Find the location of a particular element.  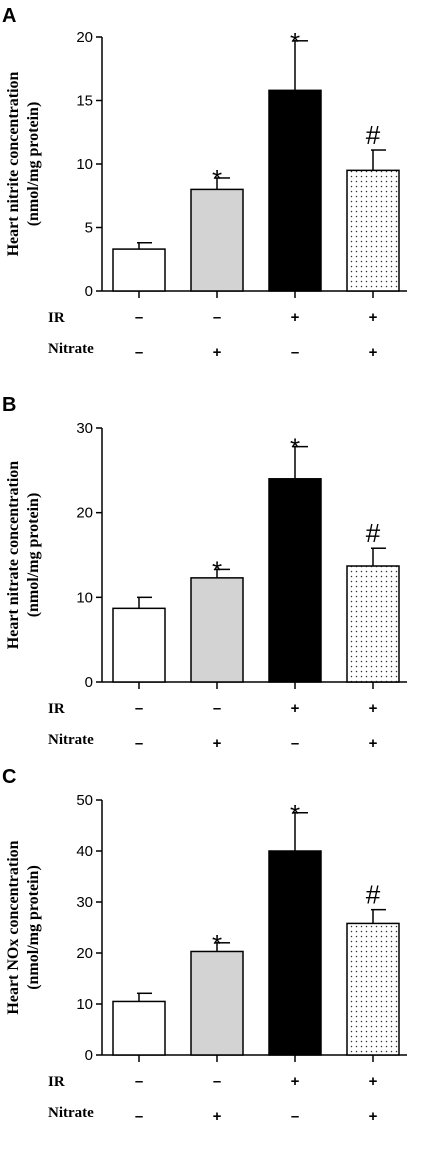

panel-letter: A is located at coordinates (9, 16).